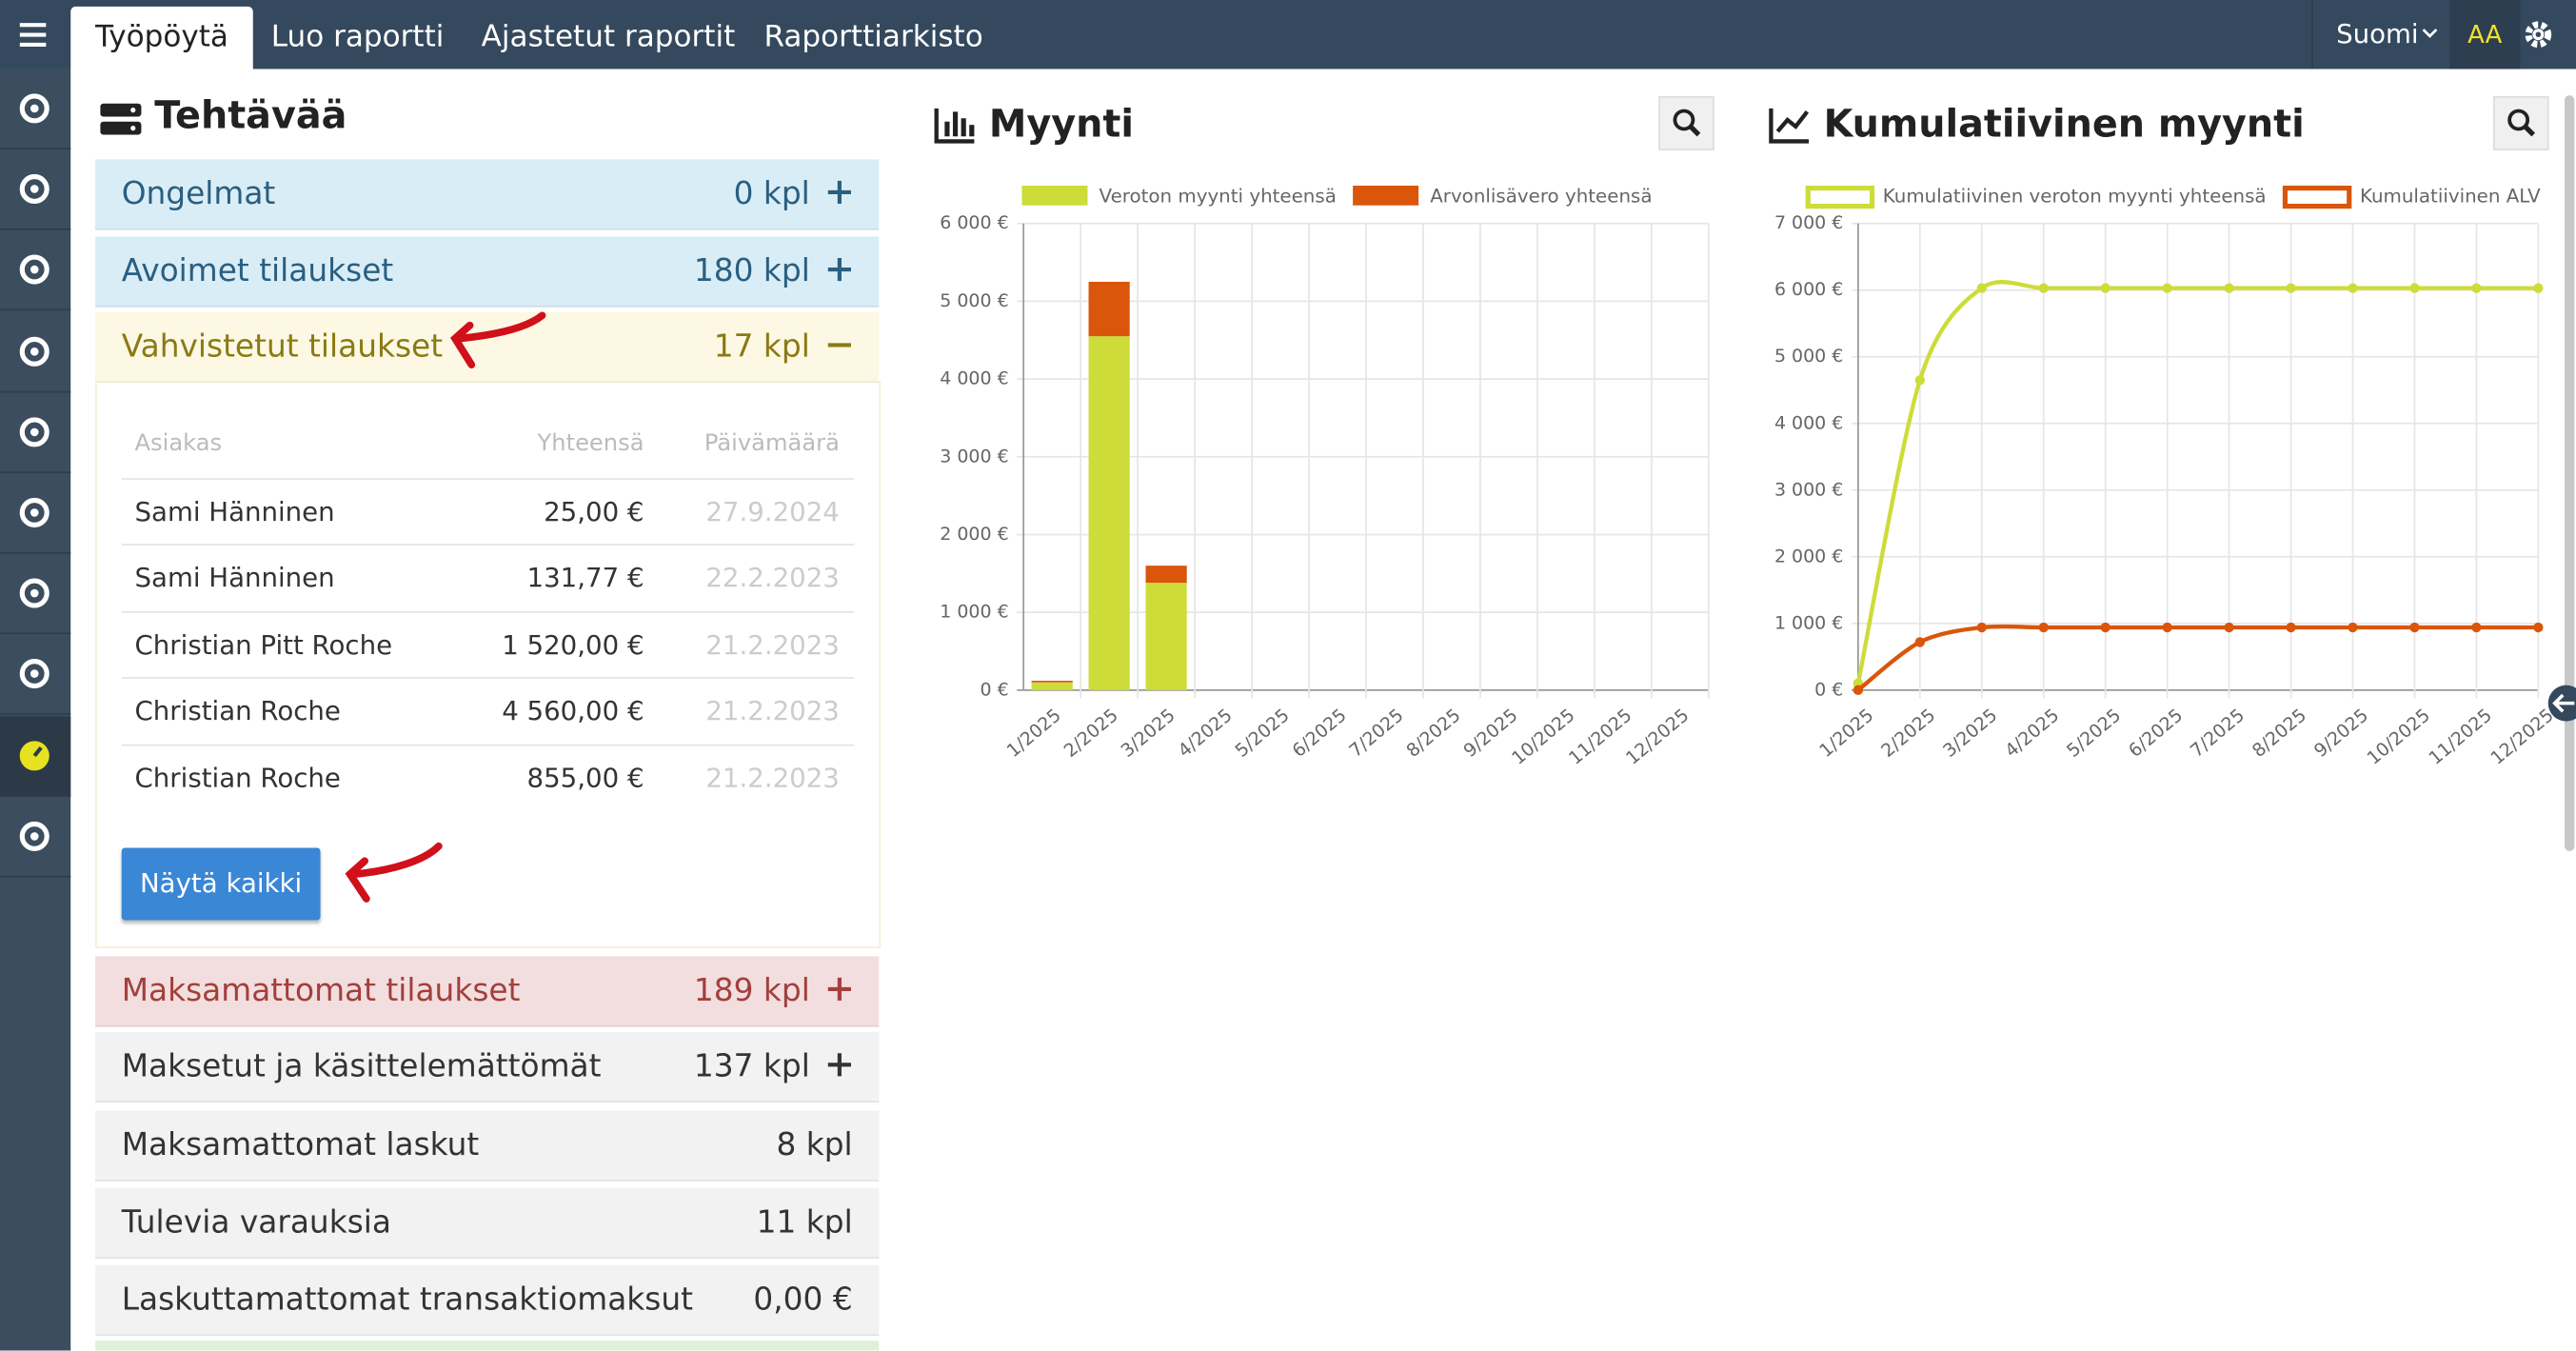 The width and height of the screenshot is (2576, 1351). Describe the element at coordinates (2064, 124) in the screenshot. I see `chart-title: Kumulatiivinen myynti` at that location.